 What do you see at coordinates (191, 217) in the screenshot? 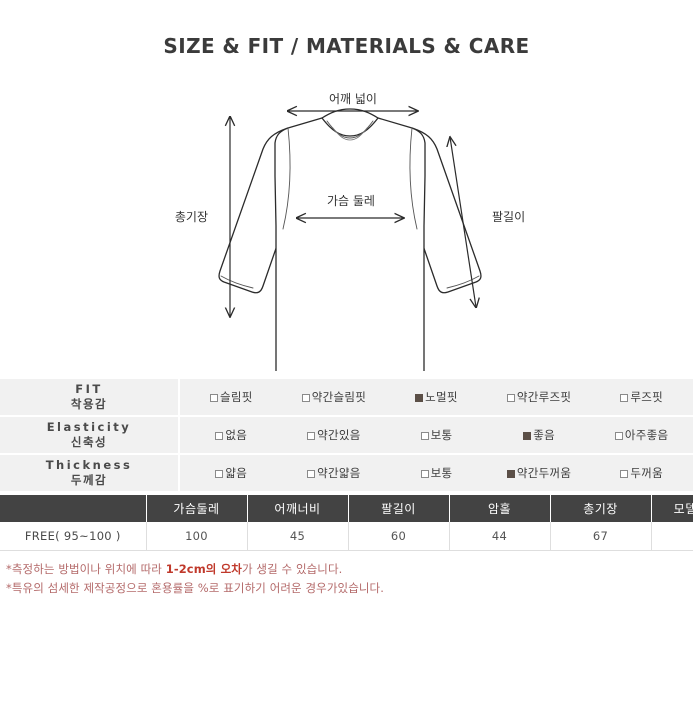
I see `total-length-label: 총기장` at bounding box center [191, 217].